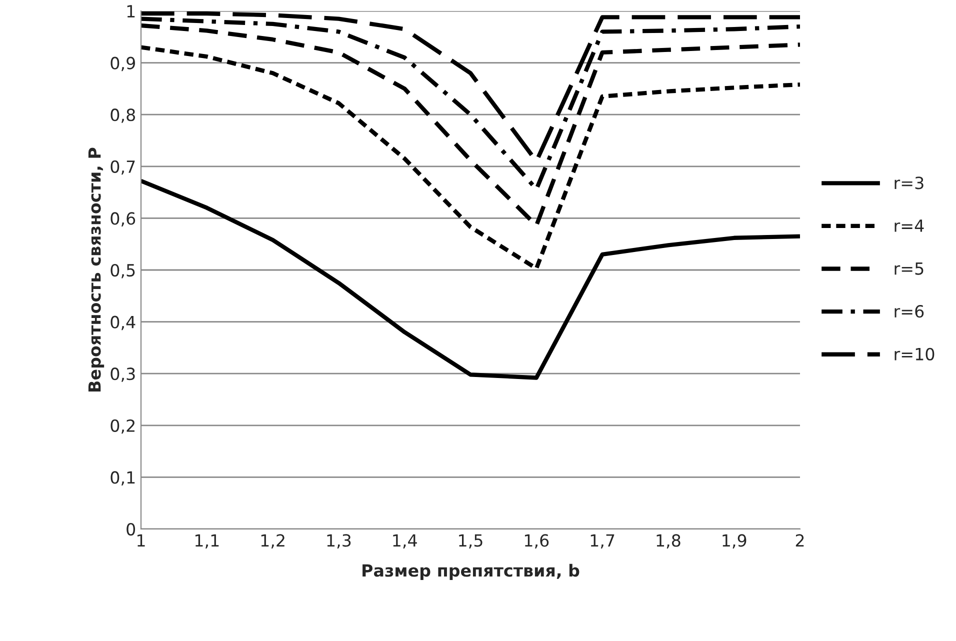 Image resolution: width=956 pixels, height=641 pixels. What do you see at coordinates (470, 541) in the screenshot?
I see `x-tick-label: 1,5` at bounding box center [470, 541].